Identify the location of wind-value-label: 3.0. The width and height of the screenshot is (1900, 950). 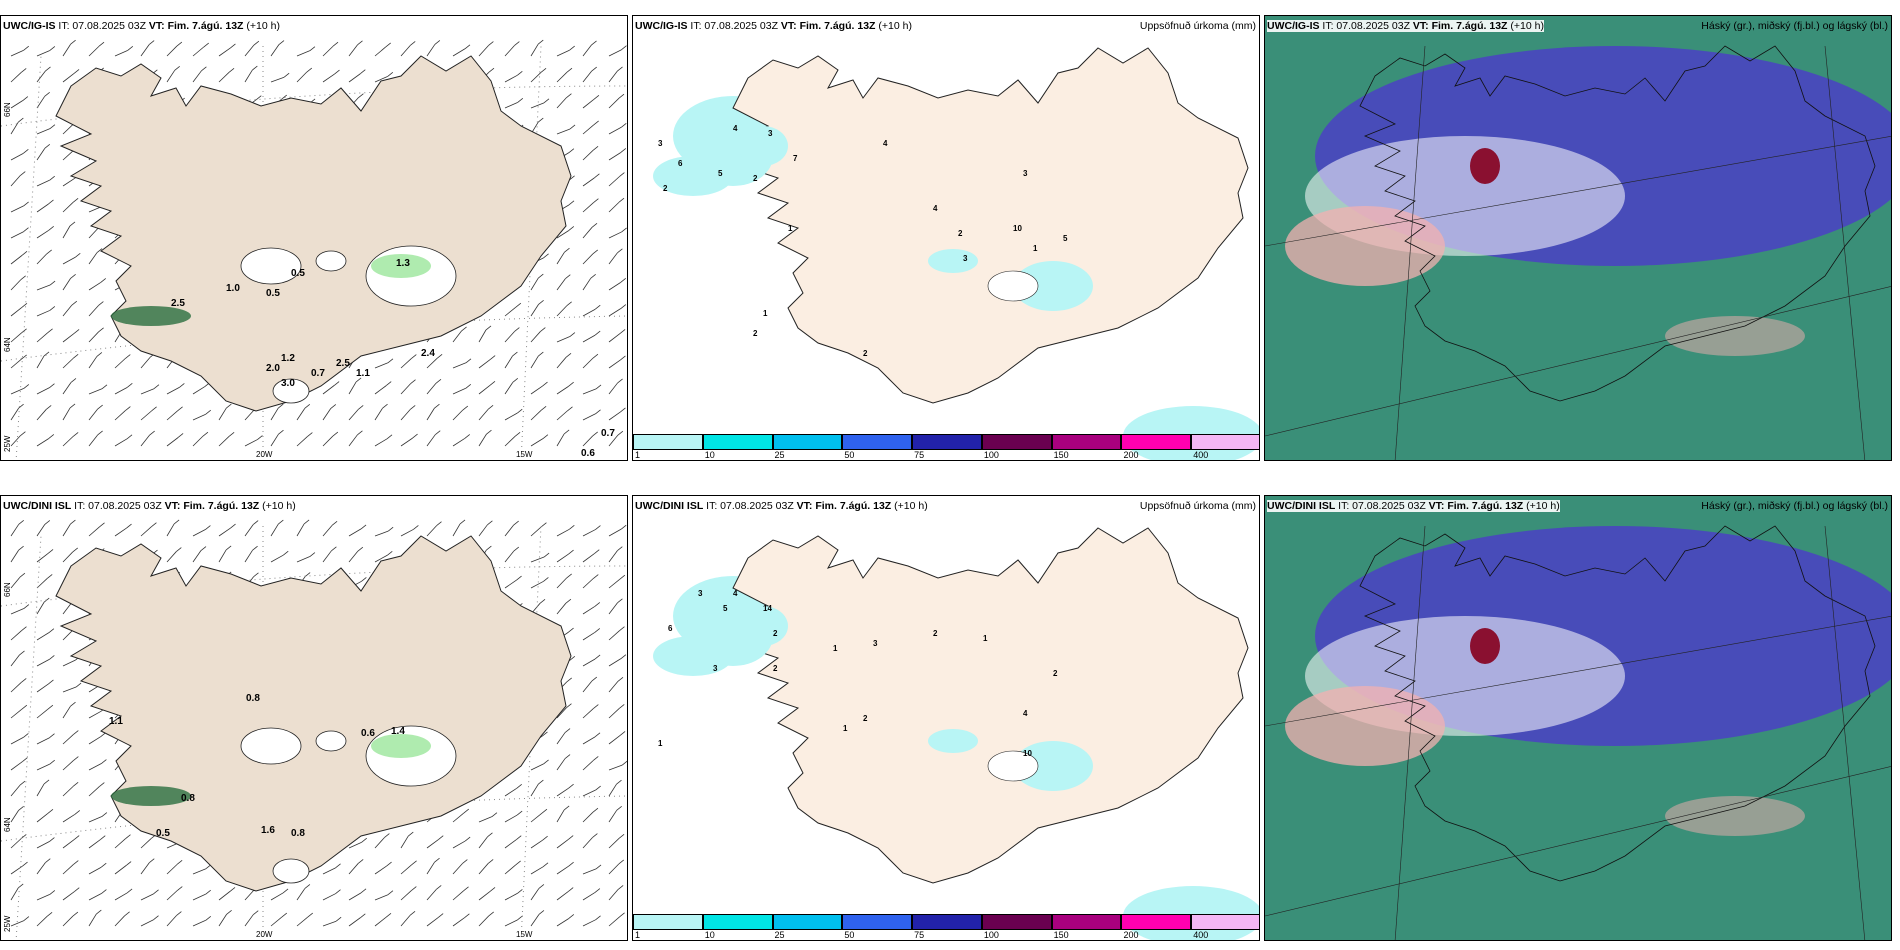
(288, 383).